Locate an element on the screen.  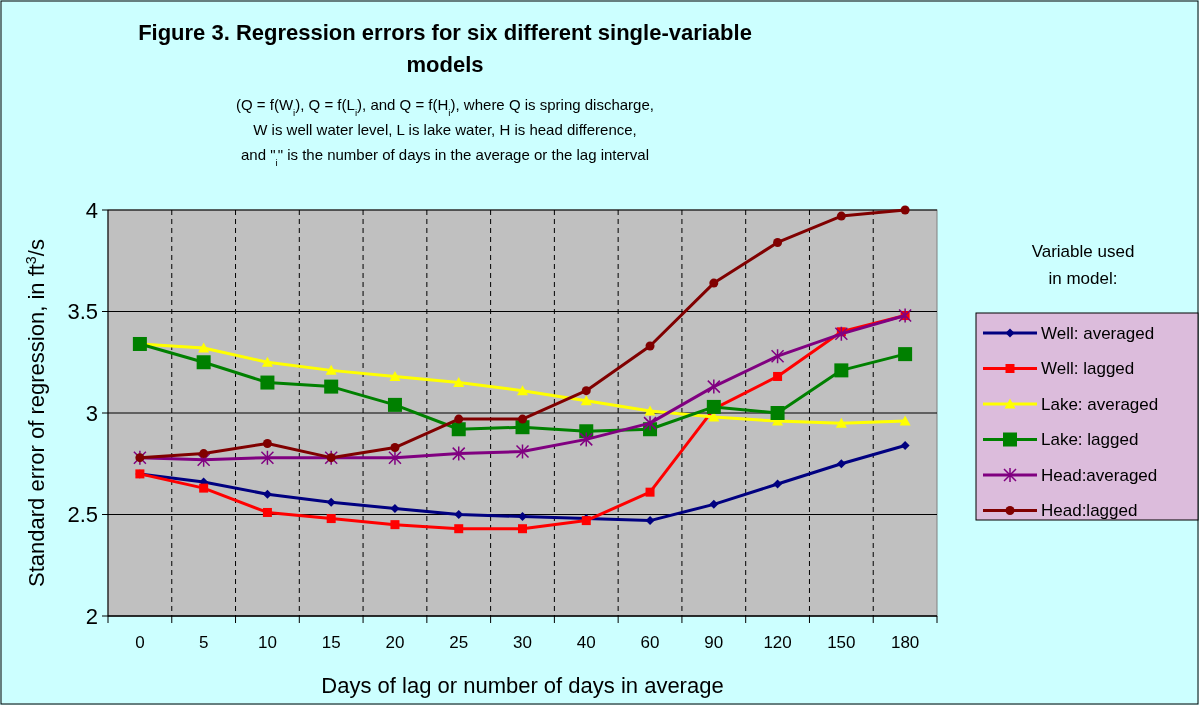
x-tick-label: 120 is located at coordinates (777, 642).